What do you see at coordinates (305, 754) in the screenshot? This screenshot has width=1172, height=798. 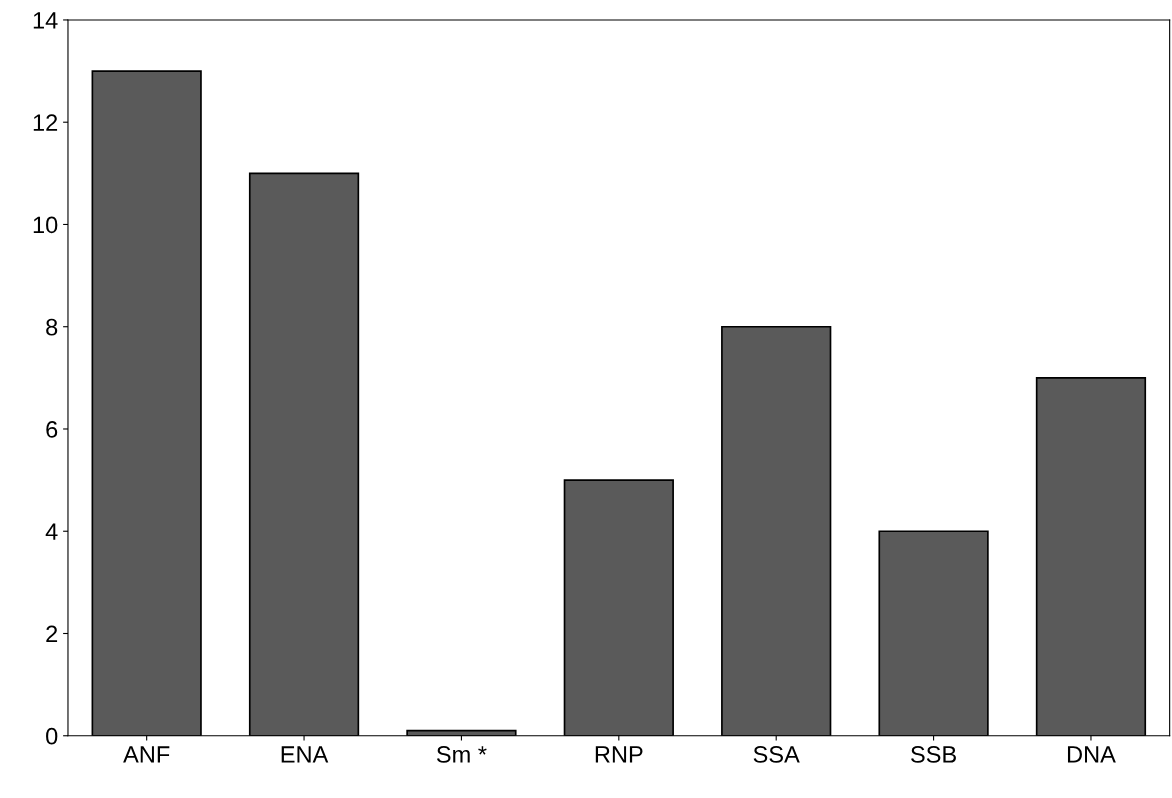 I see `x-tick-label: ENA` at bounding box center [305, 754].